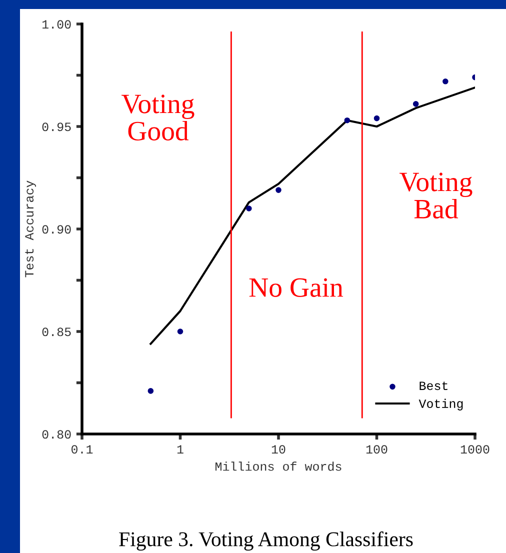 Image resolution: width=506 pixels, height=553 pixels. I want to click on x-tick-label: 100, so click(377, 449).